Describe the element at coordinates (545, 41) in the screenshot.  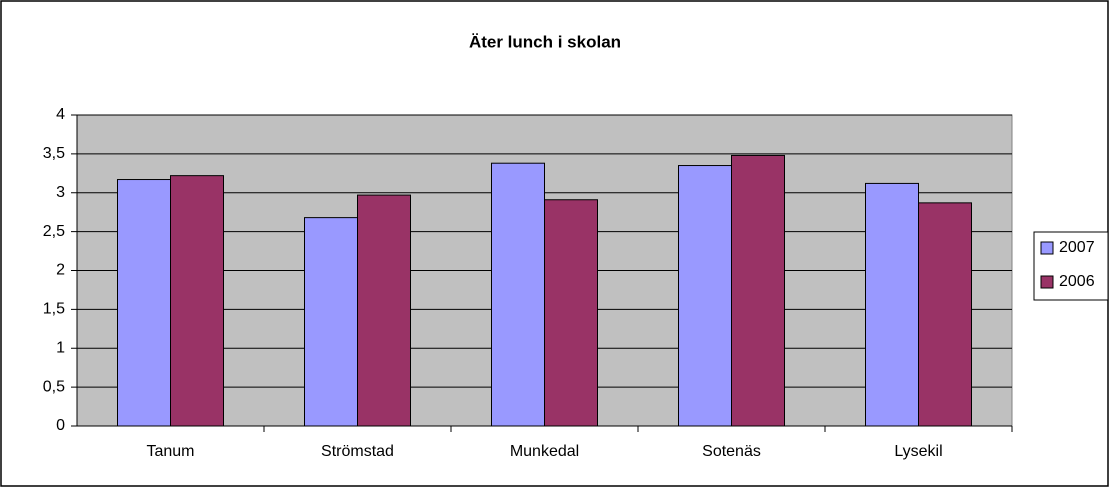
I see `chart-title: Äter lunch i skolan` at that location.